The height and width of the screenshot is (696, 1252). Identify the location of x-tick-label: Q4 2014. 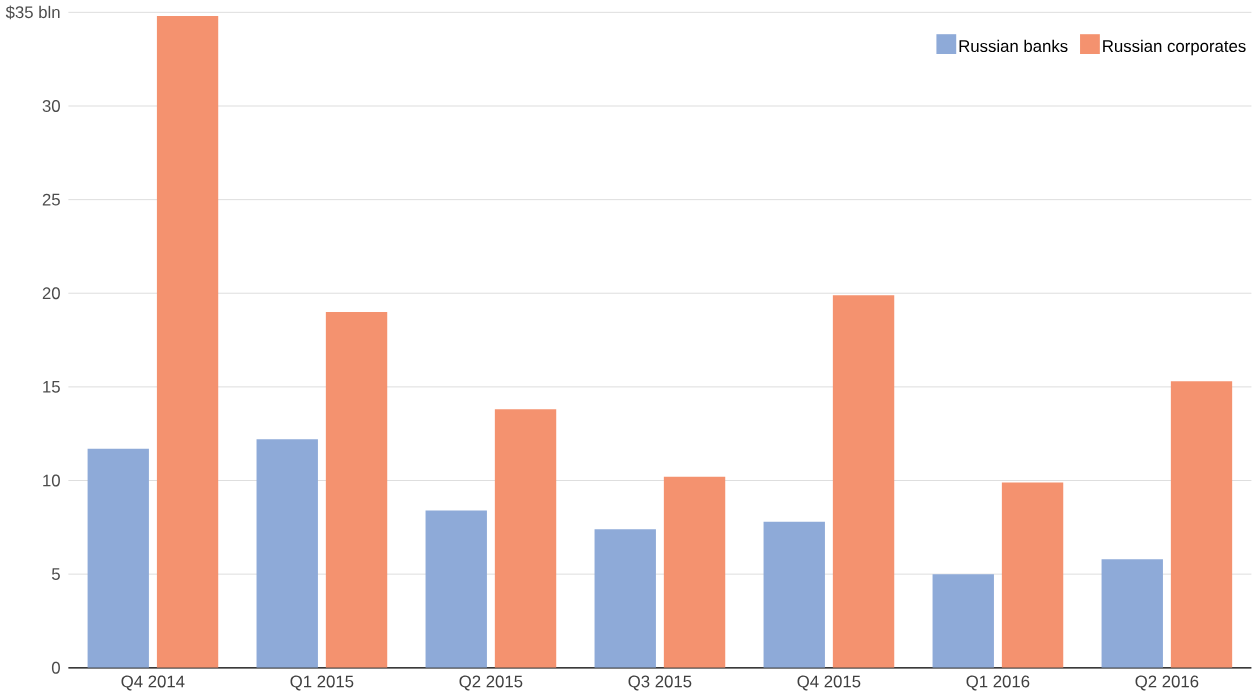
(153, 683).